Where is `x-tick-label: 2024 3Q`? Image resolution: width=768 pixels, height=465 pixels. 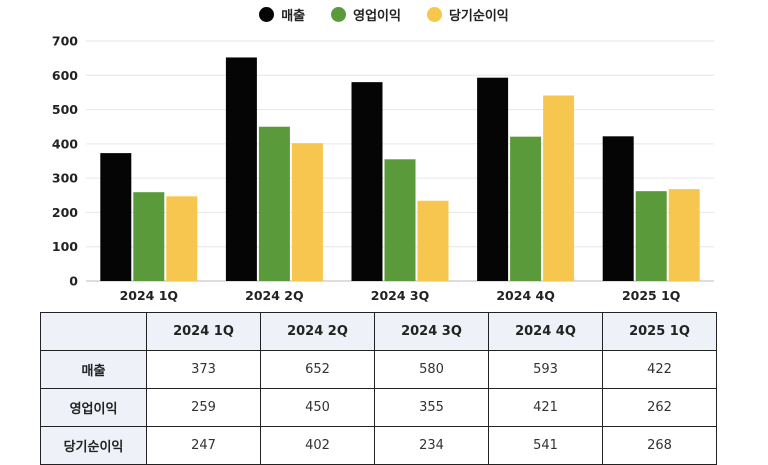
x-tick-label: 2024 3Q is located at coordinates (400, 295).